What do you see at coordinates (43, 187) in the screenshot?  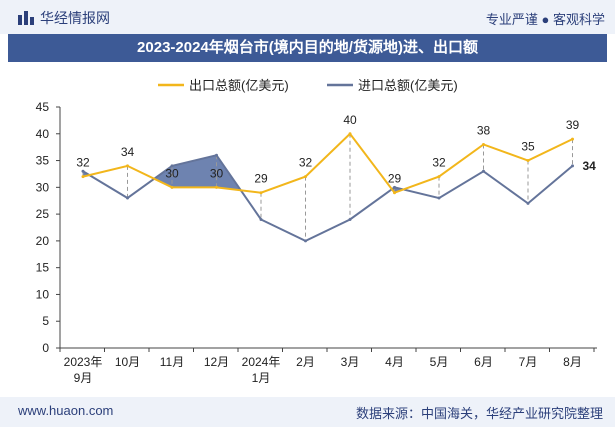 I see `y-tick-label: 30` at bounding box center [43, 187].